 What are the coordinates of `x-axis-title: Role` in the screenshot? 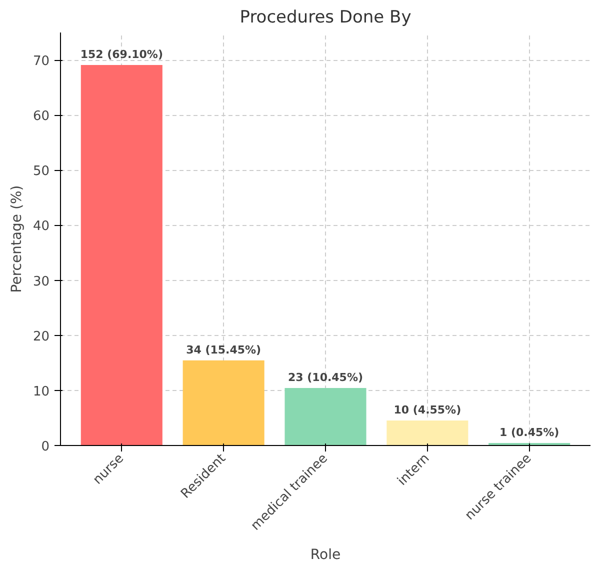 It's located at (325, 554).